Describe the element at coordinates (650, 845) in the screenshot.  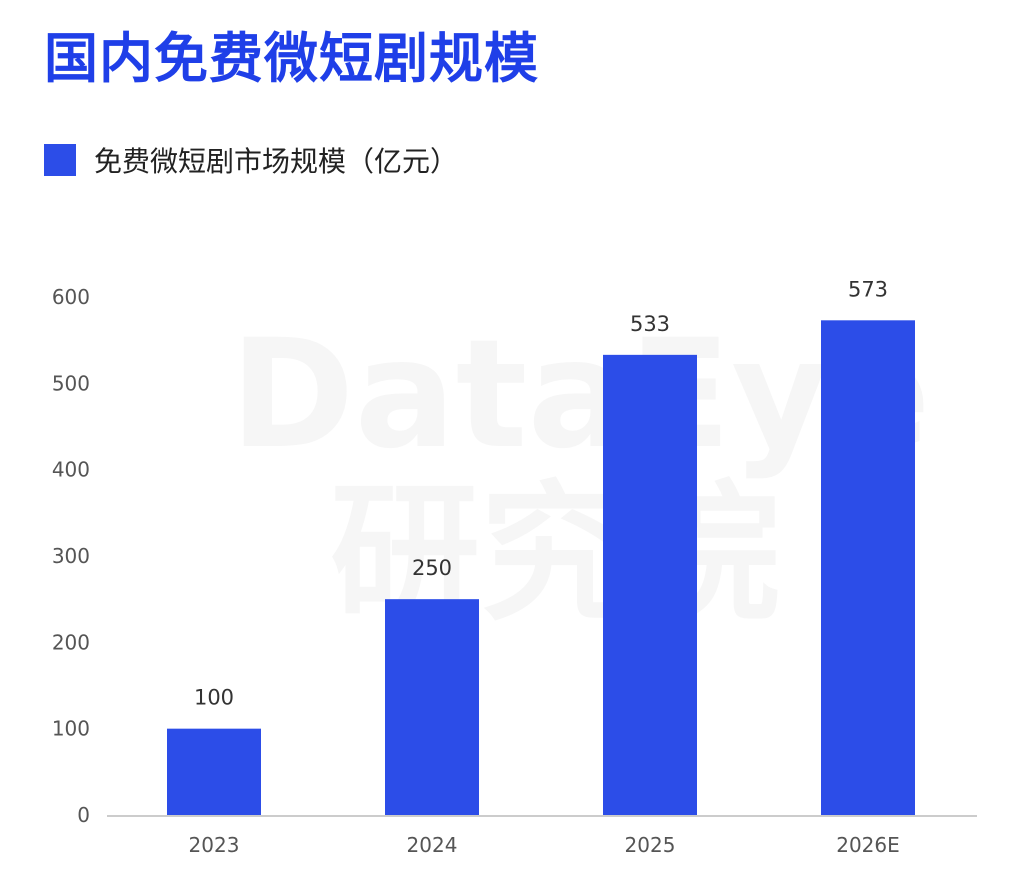
I see `x-tick-label: 2025` at that location.